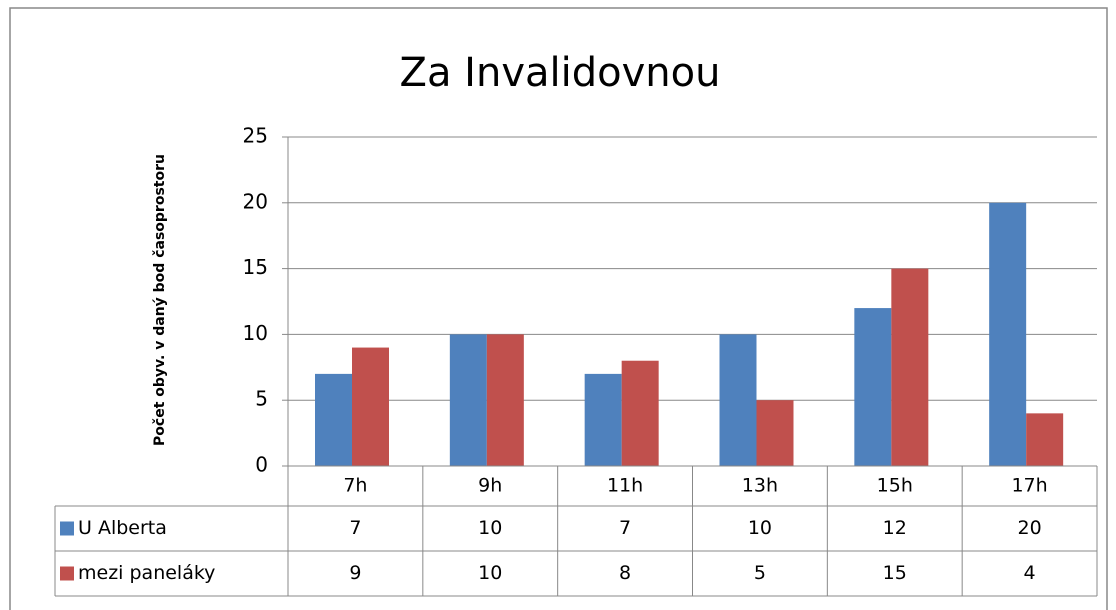 This screenshot has width=1116, height=610. What do you see at coordinates (160, 300) in the screenshot?
I see `y-axis-title: Počet obyv. v daný bod časoprostoru` at bounding box center [160, 300].